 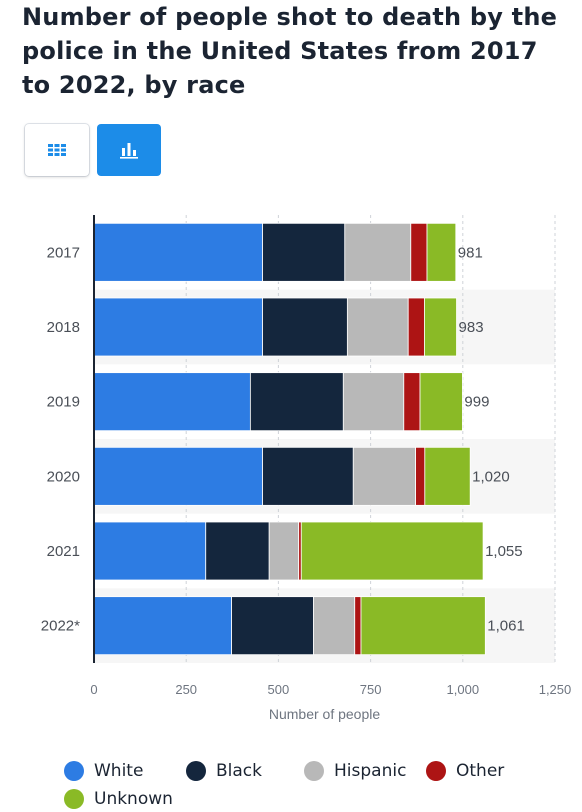 I want to click on legend-item-white: White, so click(x=103, y=771).